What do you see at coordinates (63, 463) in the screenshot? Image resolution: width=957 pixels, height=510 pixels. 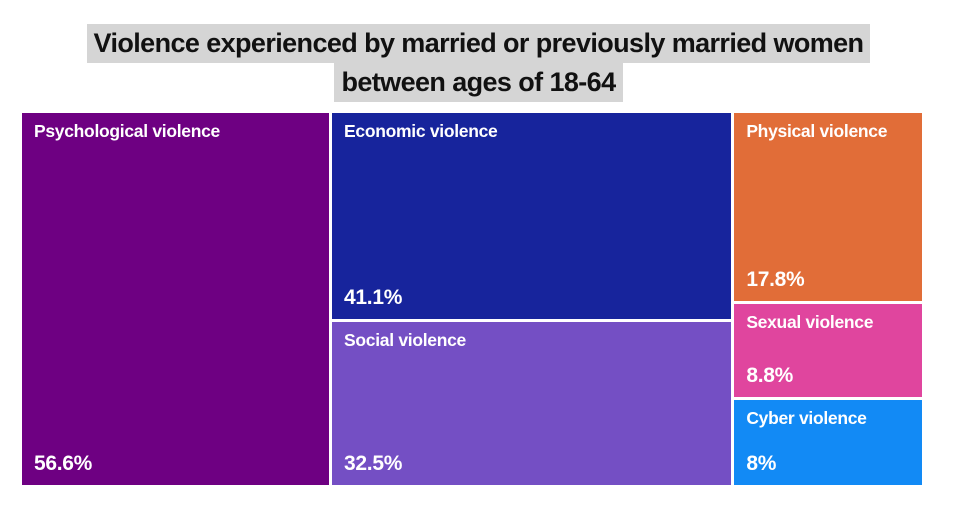 I see `tile-value: 56.6%` at bounding box center [63, 463].